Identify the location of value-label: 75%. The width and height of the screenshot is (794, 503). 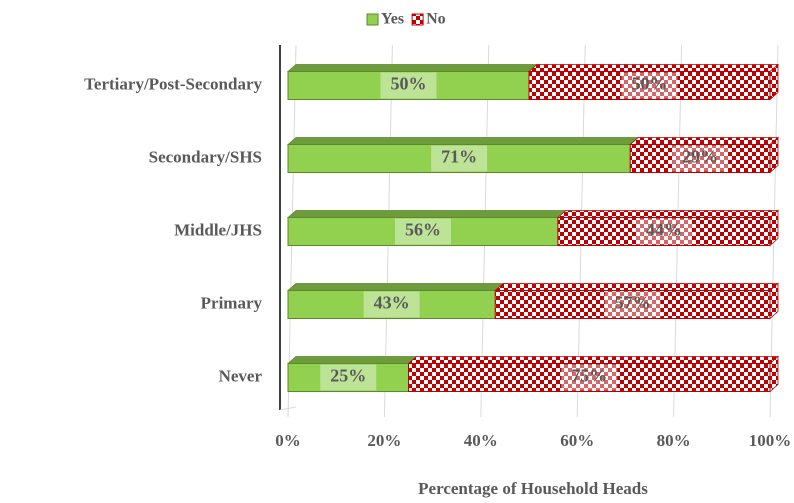
(589, 376).